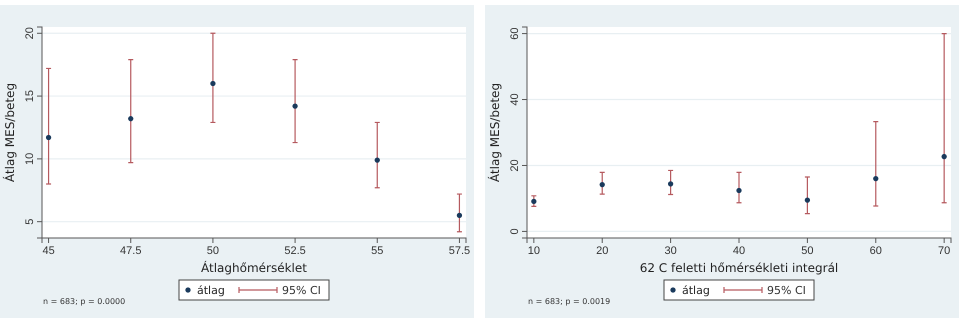 This screenshot has height=323, width=959. Describe the element at coordinates (944, 250) in the screenshot. I see `x-tick-label: 70` at that location.